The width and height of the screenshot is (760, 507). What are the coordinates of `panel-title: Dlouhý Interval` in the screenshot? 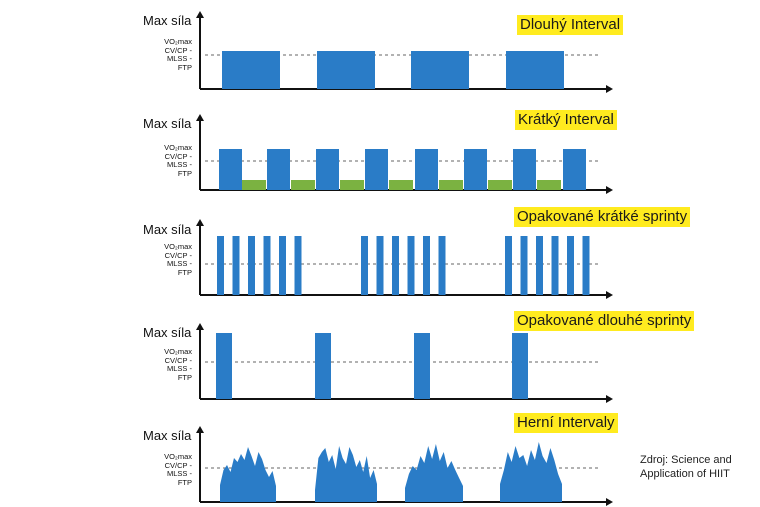 It's located at (570, 25).